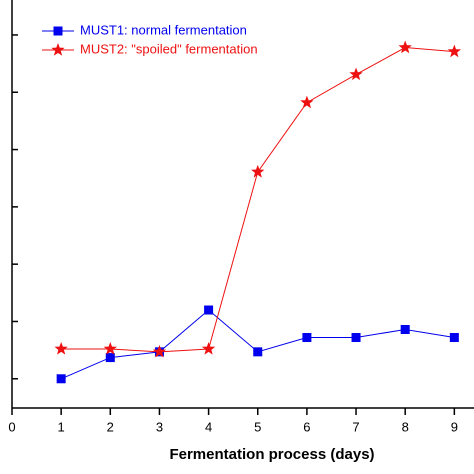 This screenshot has height=474, width=474. What do you see at coordinates (169, 48) in the screenshot?
I see `legend-label: MUST2: "spoiled" fermentation` at bounding box center [169, 48].